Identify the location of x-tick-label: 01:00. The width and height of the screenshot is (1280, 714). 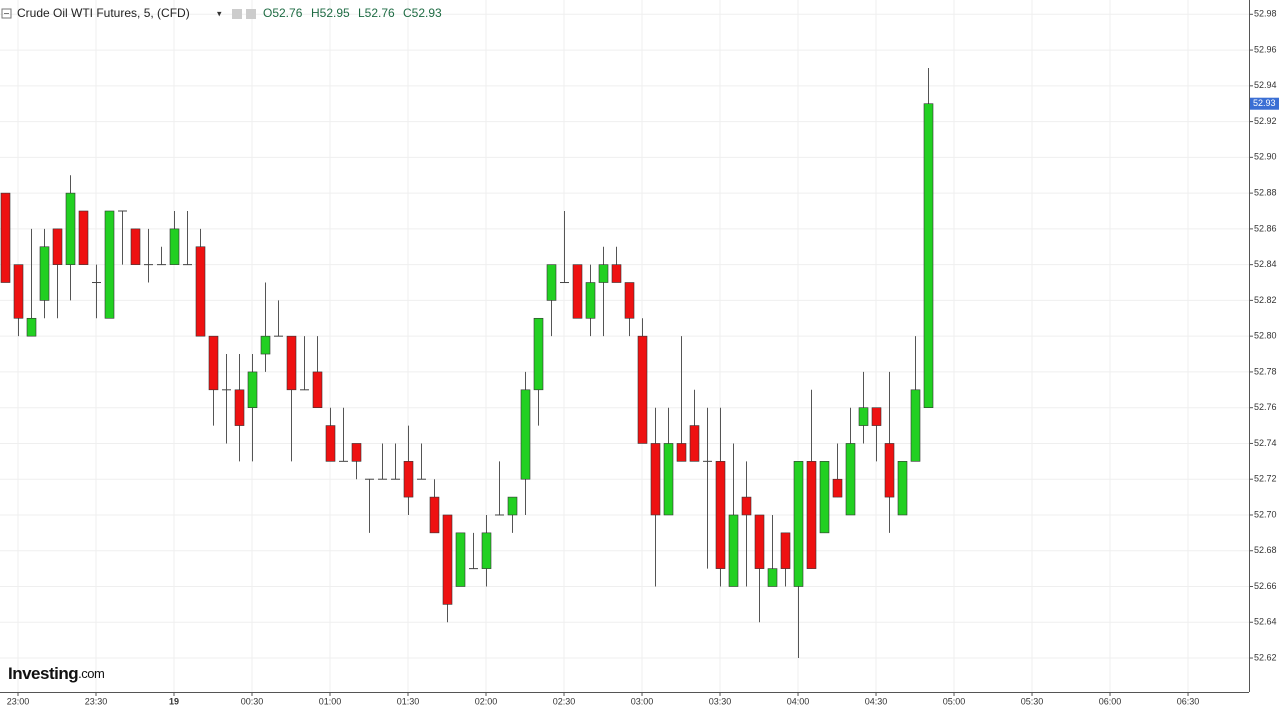
(330, 701).